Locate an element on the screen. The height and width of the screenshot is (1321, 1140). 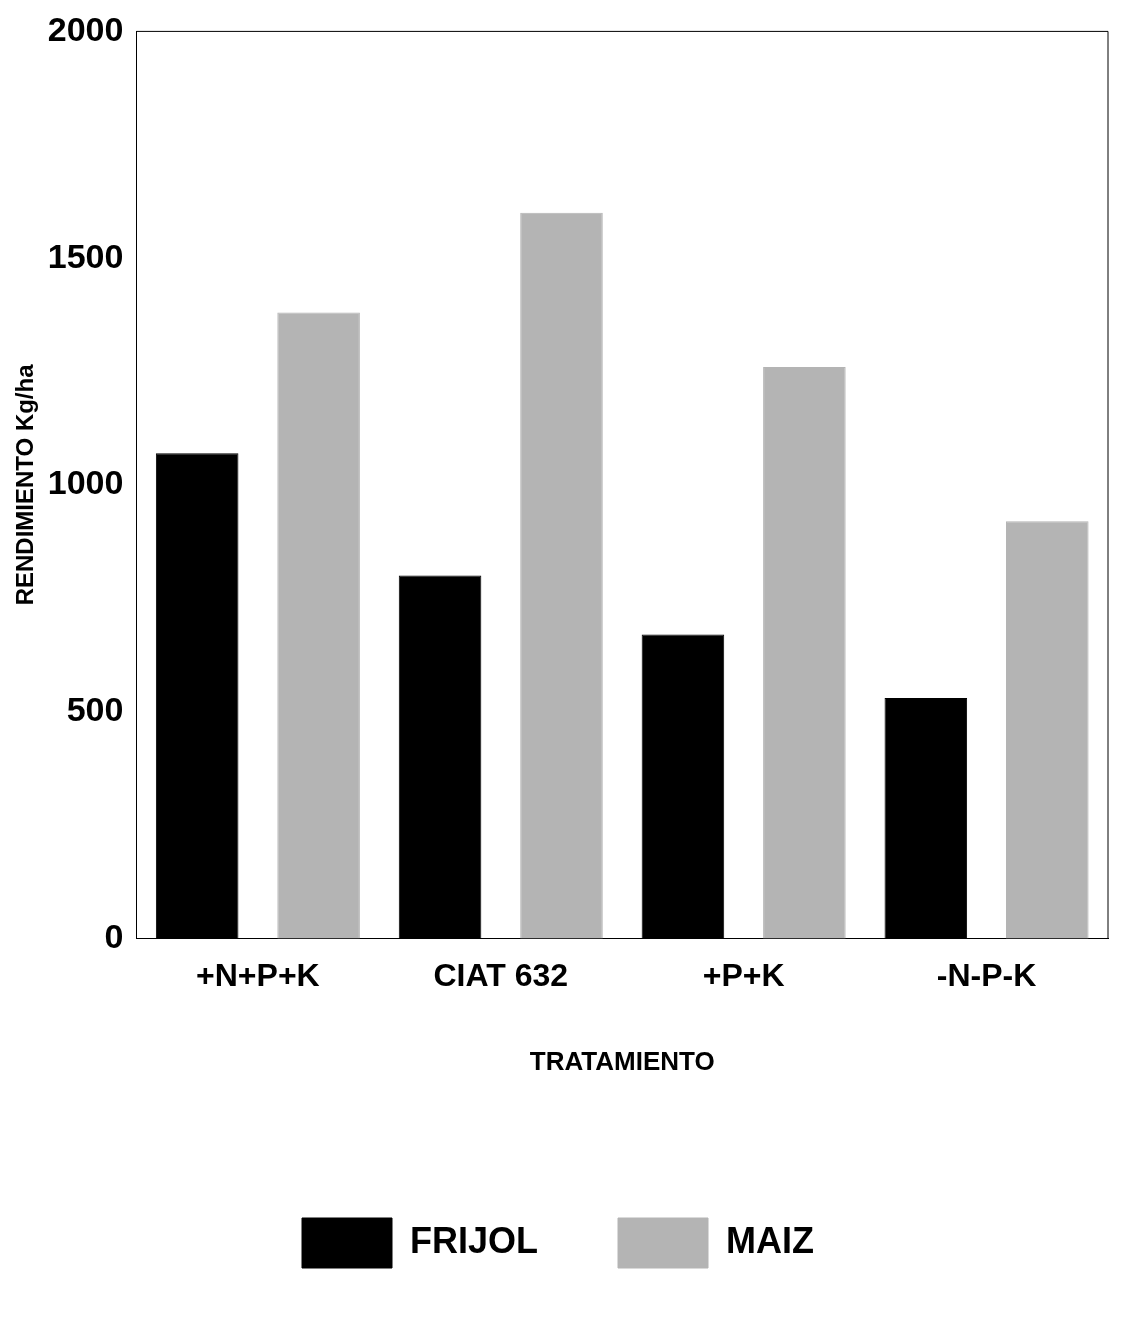
x-tick-label: +P+K is located at coordinates (743, 975).